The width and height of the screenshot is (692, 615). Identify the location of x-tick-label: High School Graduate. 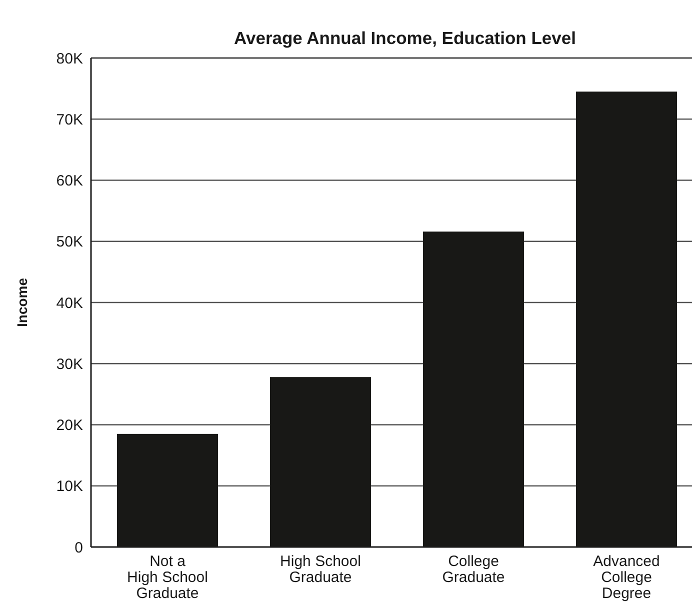
(320, 569).